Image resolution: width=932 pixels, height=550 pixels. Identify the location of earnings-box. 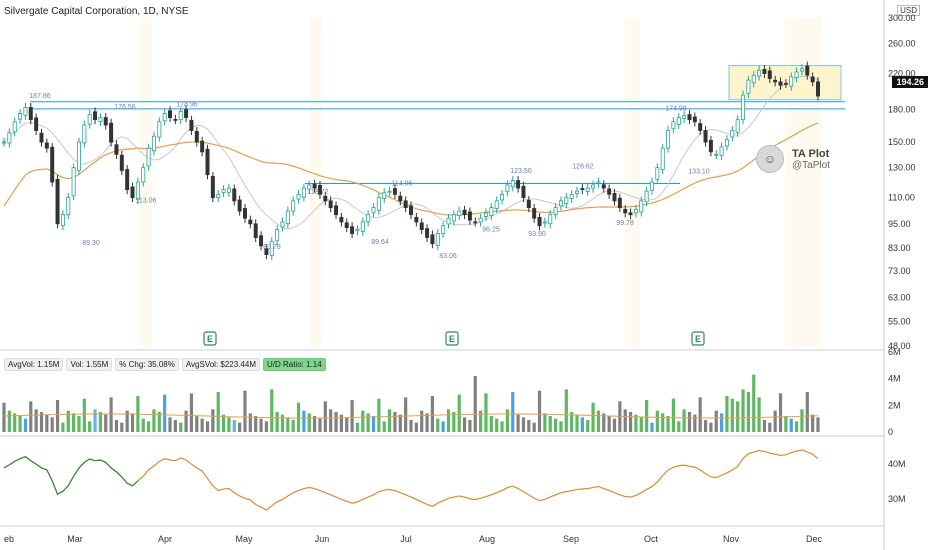
(698, 338).